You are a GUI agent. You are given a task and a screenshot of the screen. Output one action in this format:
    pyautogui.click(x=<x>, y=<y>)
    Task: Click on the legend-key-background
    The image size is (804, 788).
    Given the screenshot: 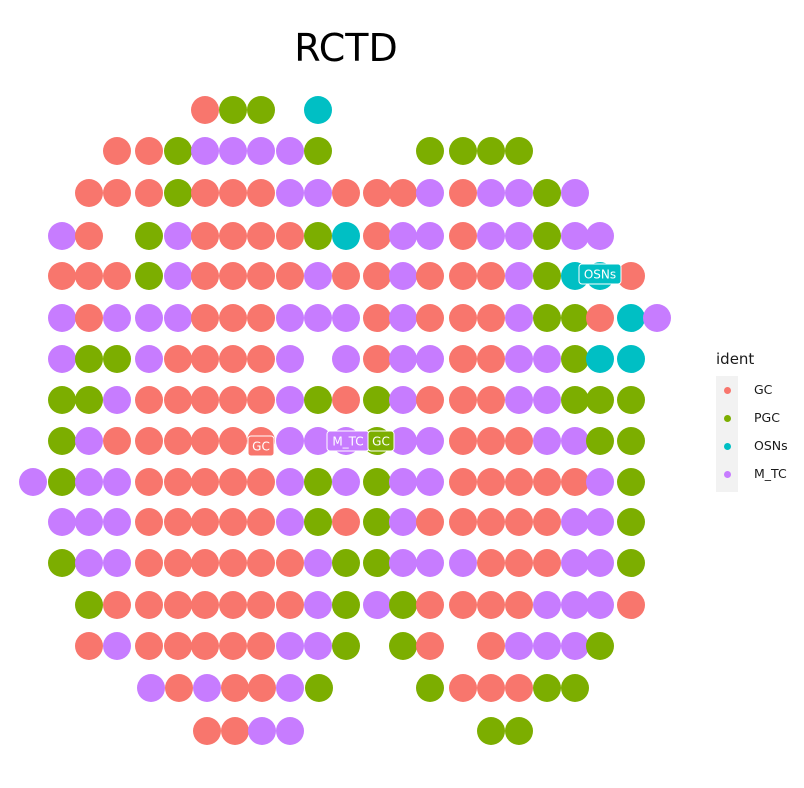 What is the action you would take?
    pyautogui.click(x=727, y=434)
    